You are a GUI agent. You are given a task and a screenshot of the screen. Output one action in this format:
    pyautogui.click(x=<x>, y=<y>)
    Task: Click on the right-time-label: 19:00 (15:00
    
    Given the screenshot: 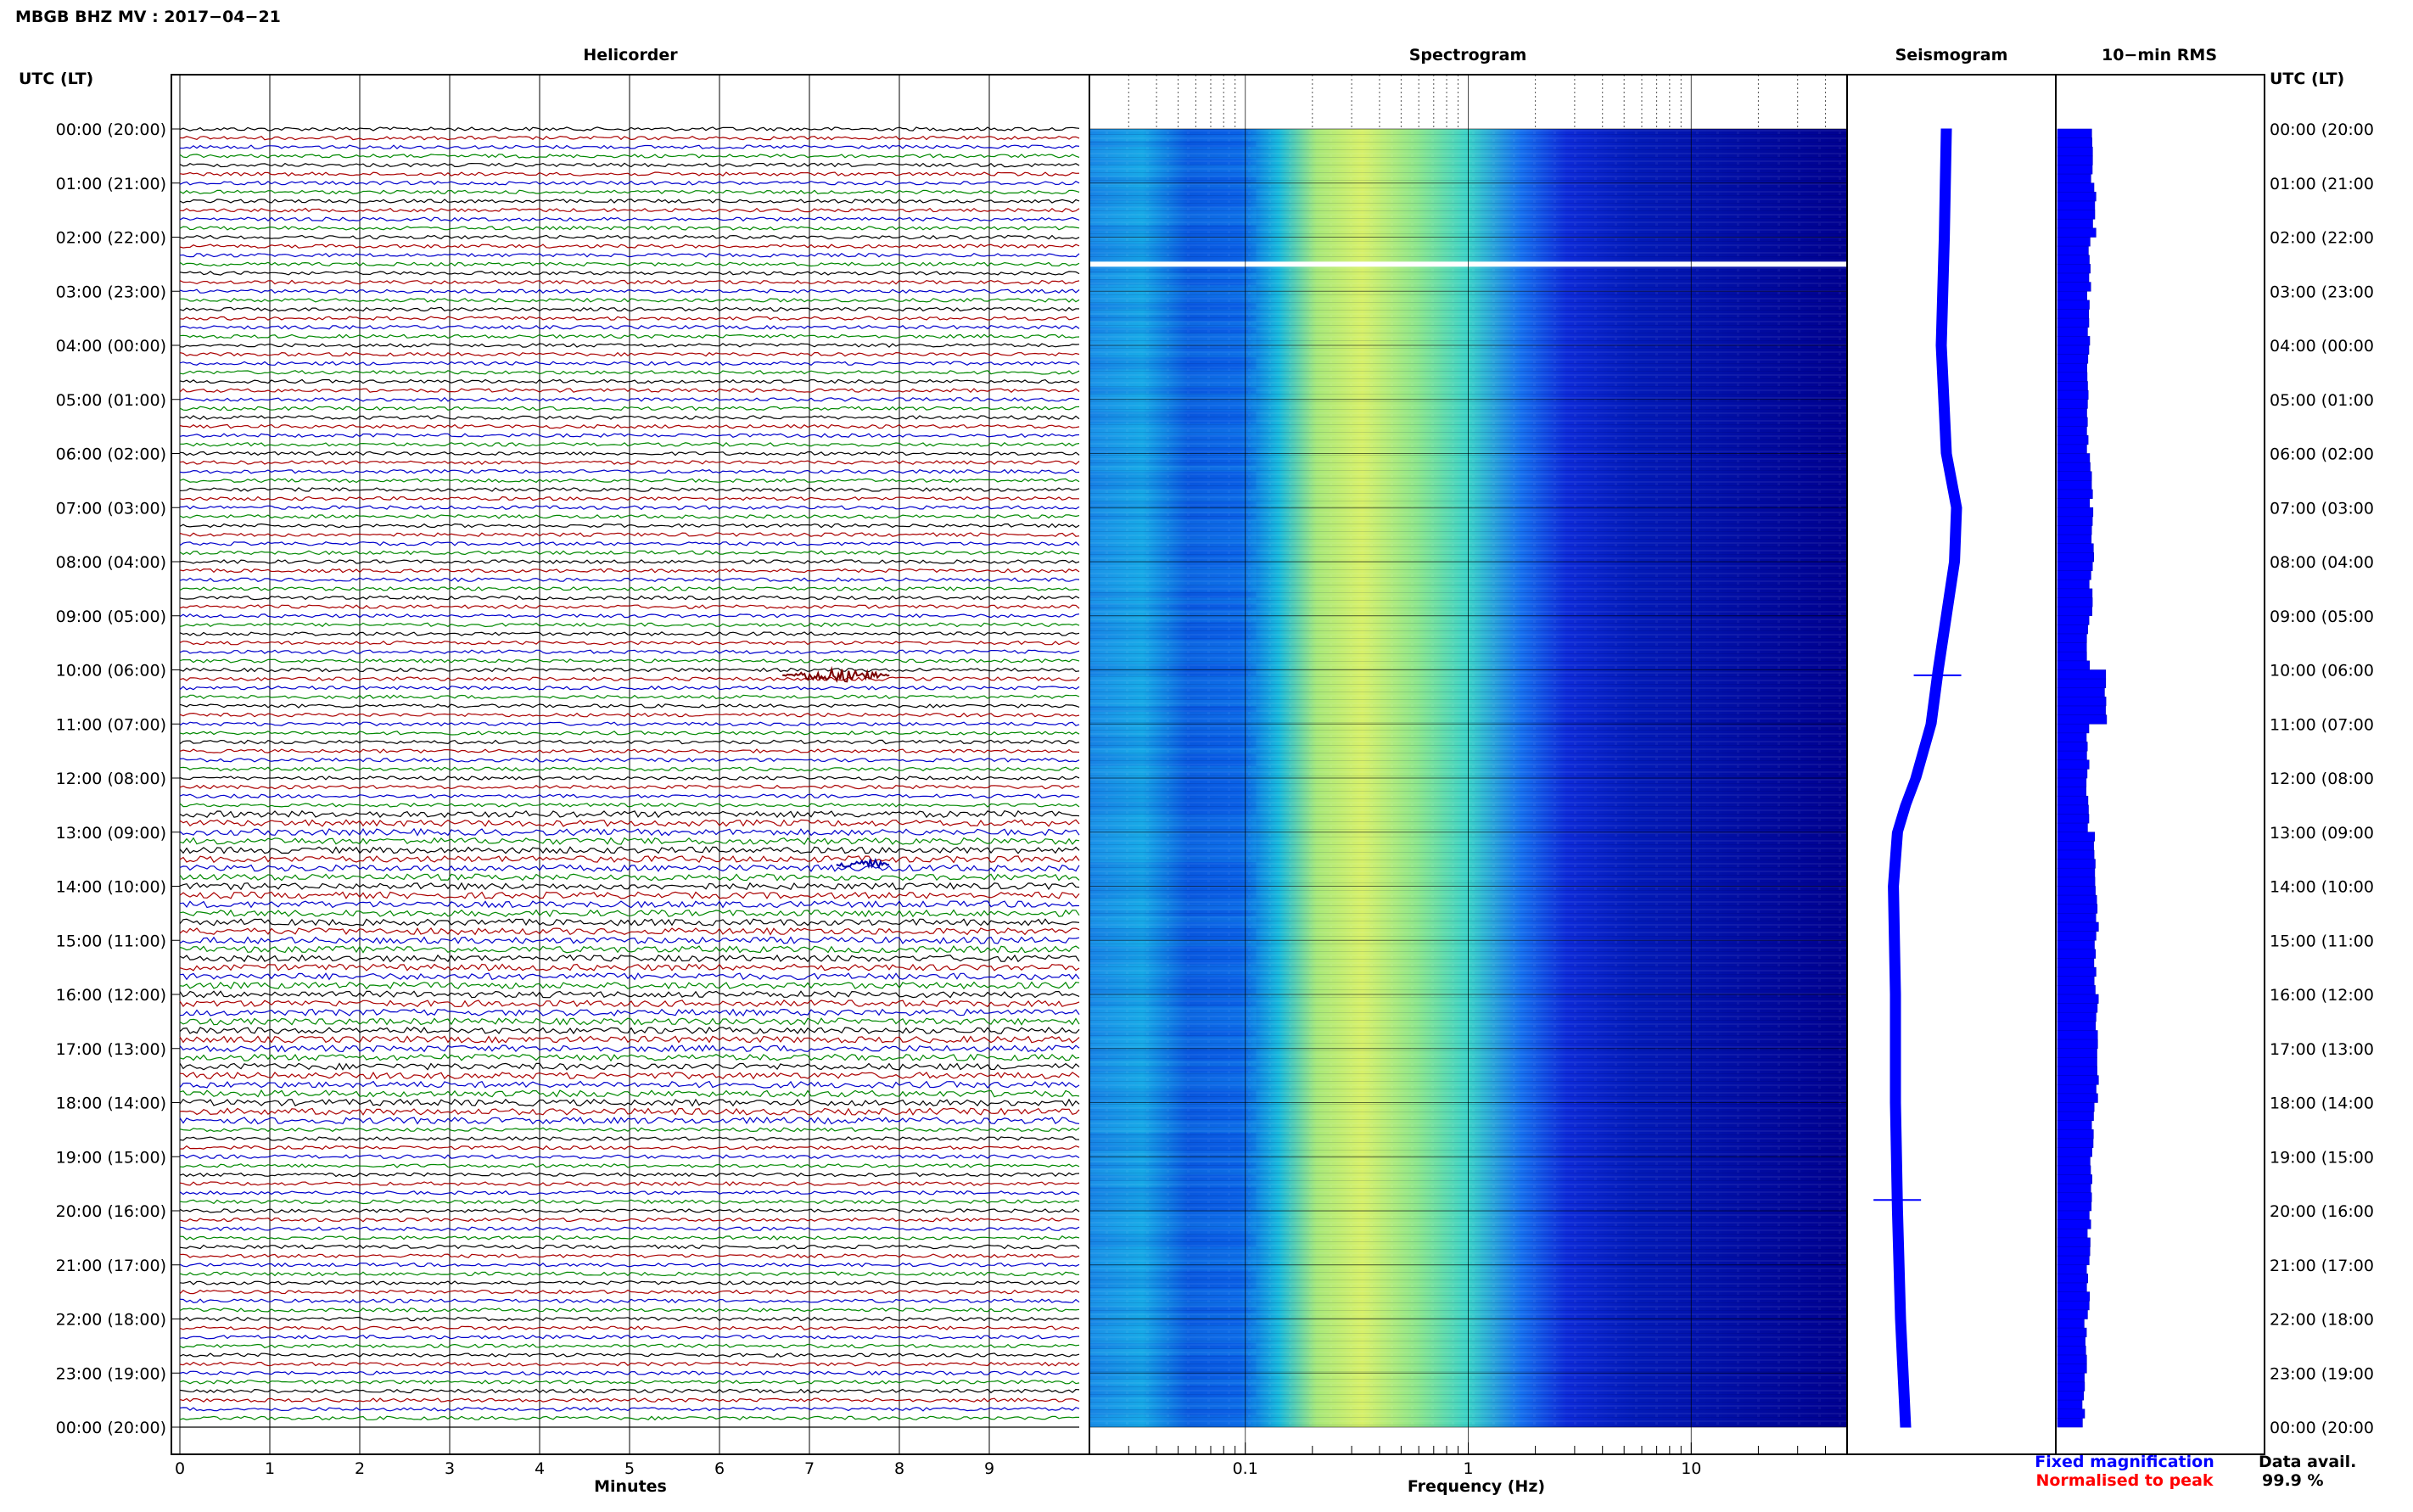 What is the action you would take?
    pyautogui.click(x=2322, y=1158)
    